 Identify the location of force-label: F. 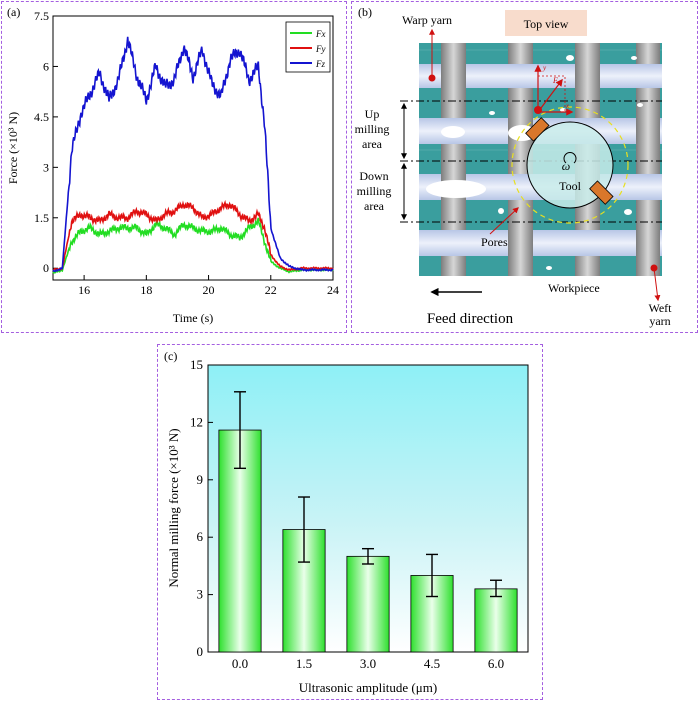
(555, 80).